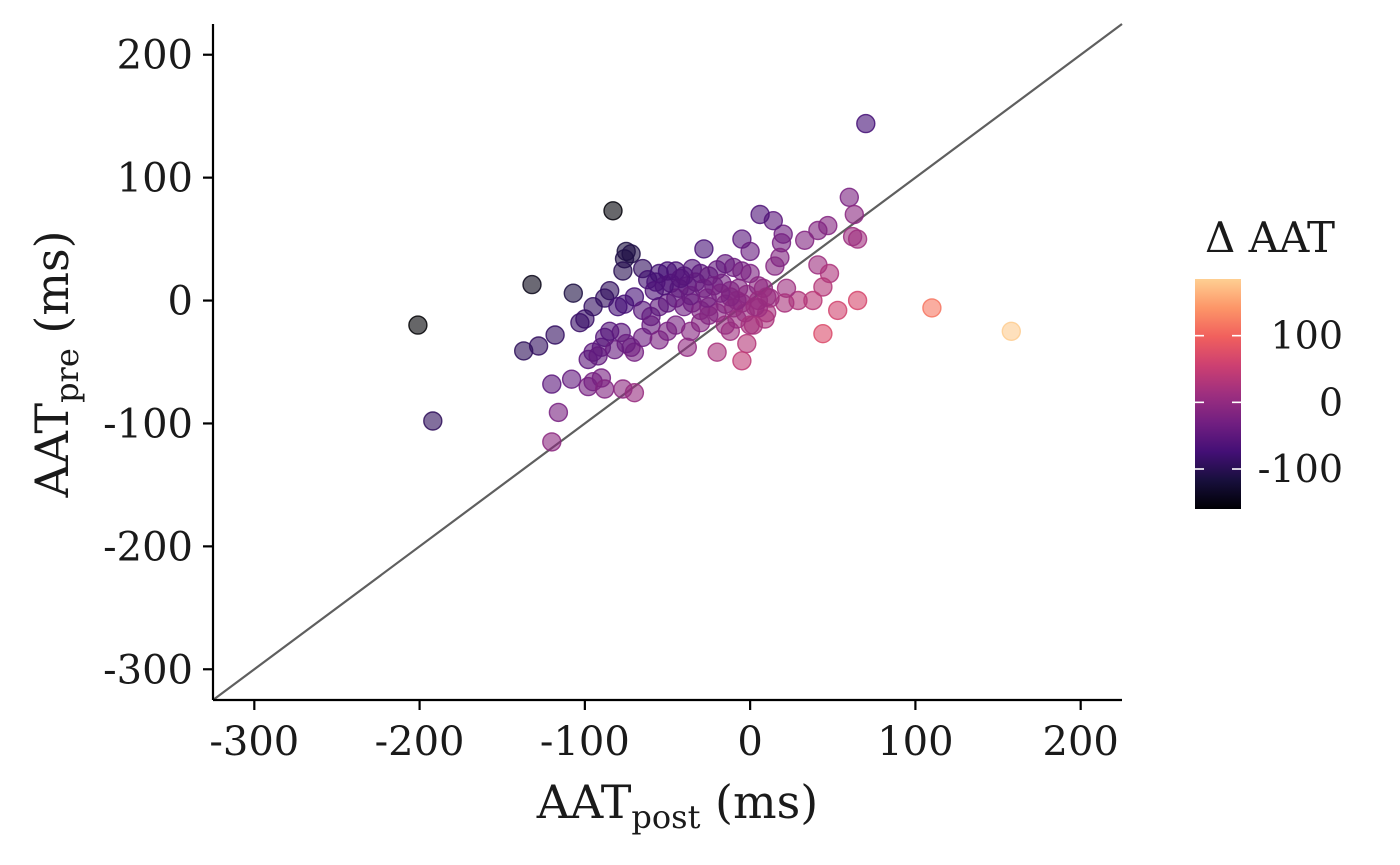  I want to click on colorbar-tick-label: 0, so click(1331, 402).